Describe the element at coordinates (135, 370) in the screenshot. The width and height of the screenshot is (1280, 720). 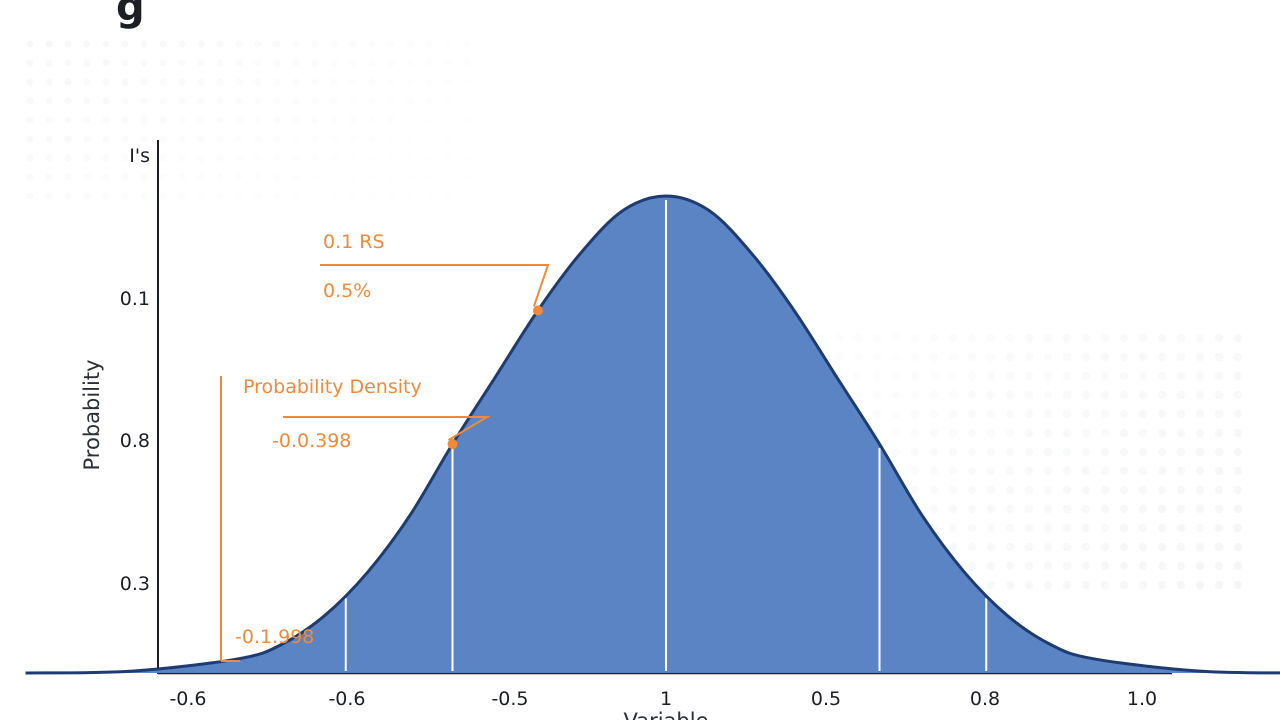
I see `y-tick-labels: I's 0.1 0.8 0.3` at that location.